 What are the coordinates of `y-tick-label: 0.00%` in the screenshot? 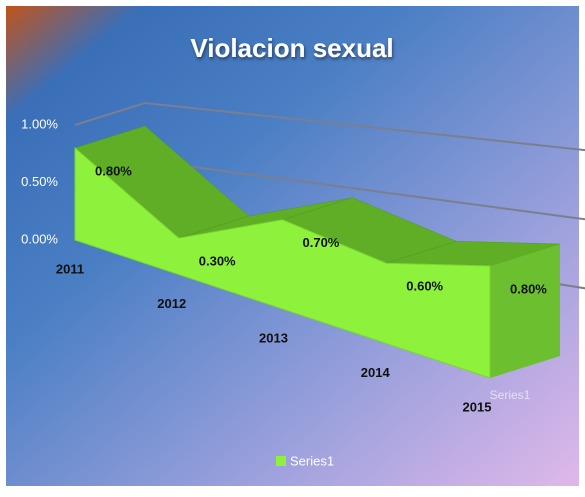 It's located at (39, 238).